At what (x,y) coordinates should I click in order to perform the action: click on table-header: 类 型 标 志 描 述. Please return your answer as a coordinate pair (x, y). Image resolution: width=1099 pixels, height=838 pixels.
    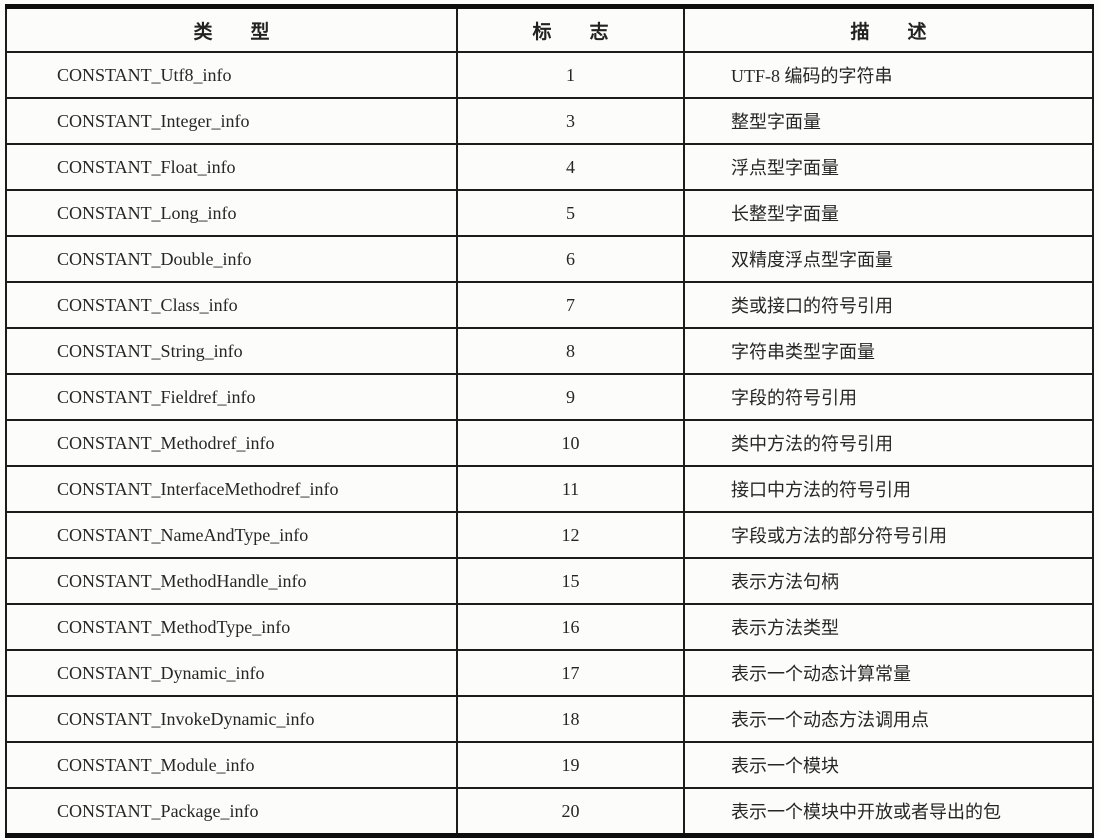
    Looking at the image, I should click on (549, 29).